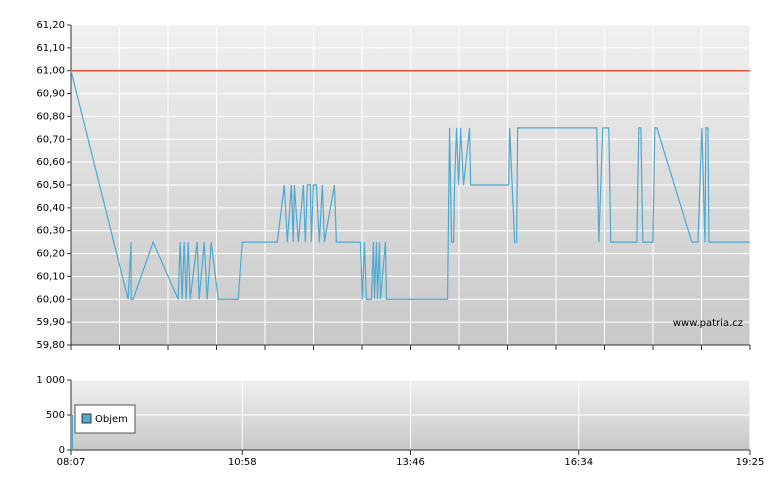  Describe the element at coordinates (50, 94) in the screenshot. I see `y-tick-label: 60,90` at that location.